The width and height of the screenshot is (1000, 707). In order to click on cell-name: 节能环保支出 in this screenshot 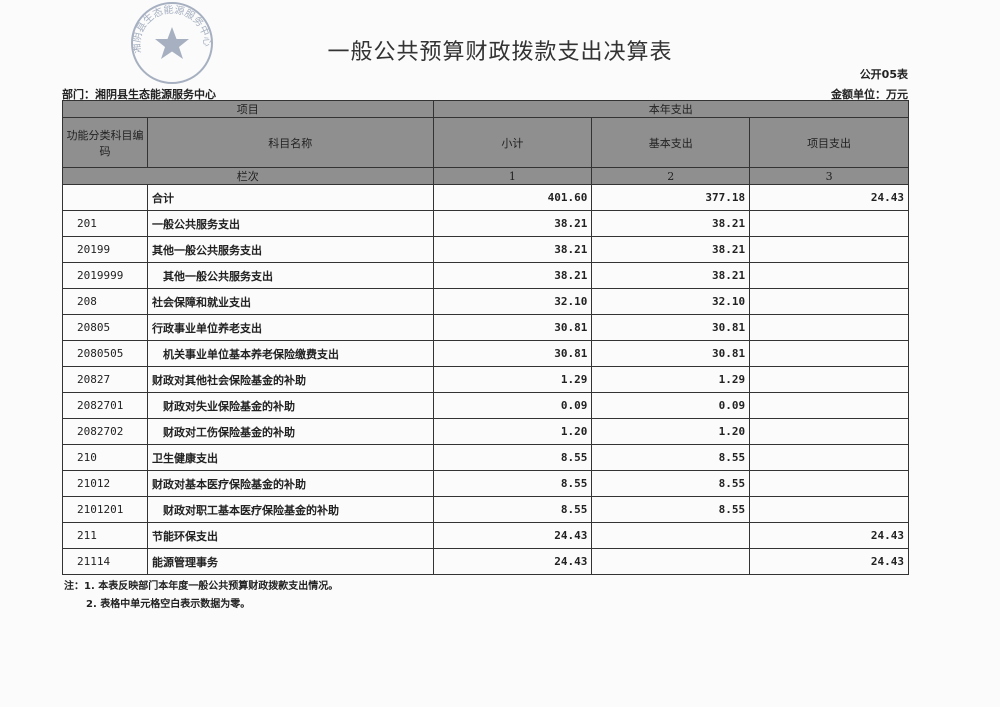, I will do `click(290, 535)`.